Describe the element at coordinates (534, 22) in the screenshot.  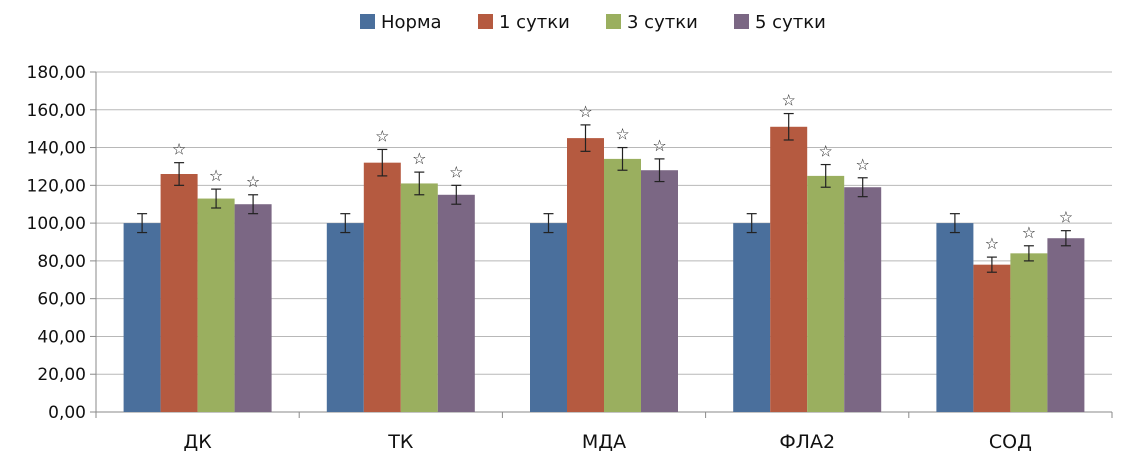
I see `legend-label: 1 сутки` at that location.